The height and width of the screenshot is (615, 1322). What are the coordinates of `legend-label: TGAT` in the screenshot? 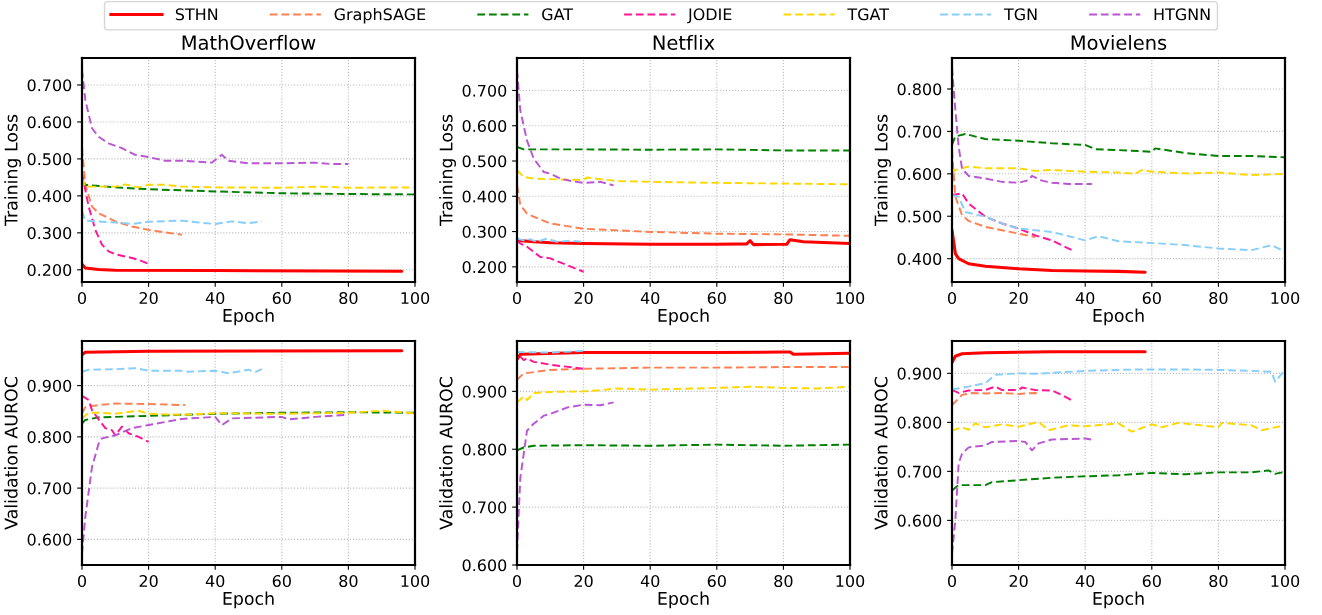 It's located at (868, 14).